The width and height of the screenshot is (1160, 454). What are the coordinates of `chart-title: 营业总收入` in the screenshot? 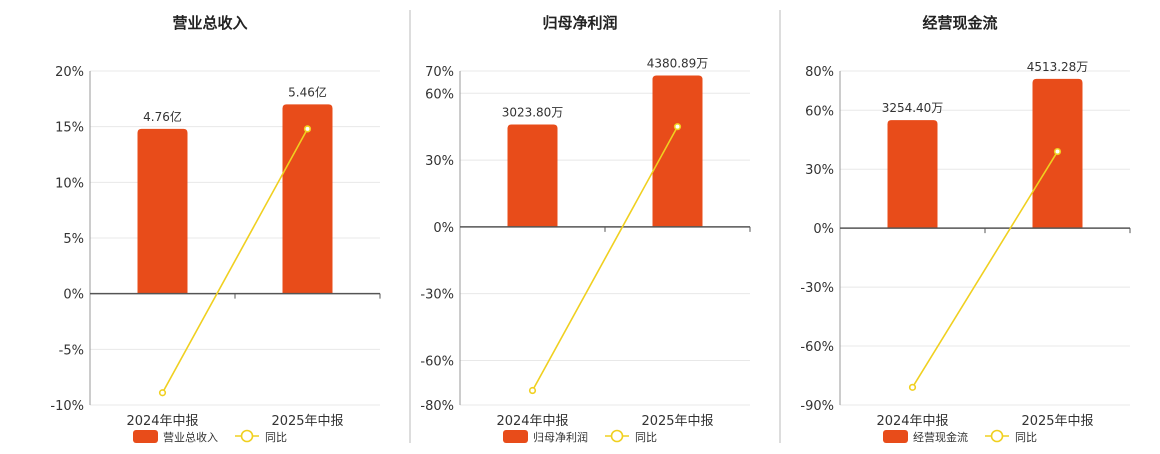 It's located at (209, 23).